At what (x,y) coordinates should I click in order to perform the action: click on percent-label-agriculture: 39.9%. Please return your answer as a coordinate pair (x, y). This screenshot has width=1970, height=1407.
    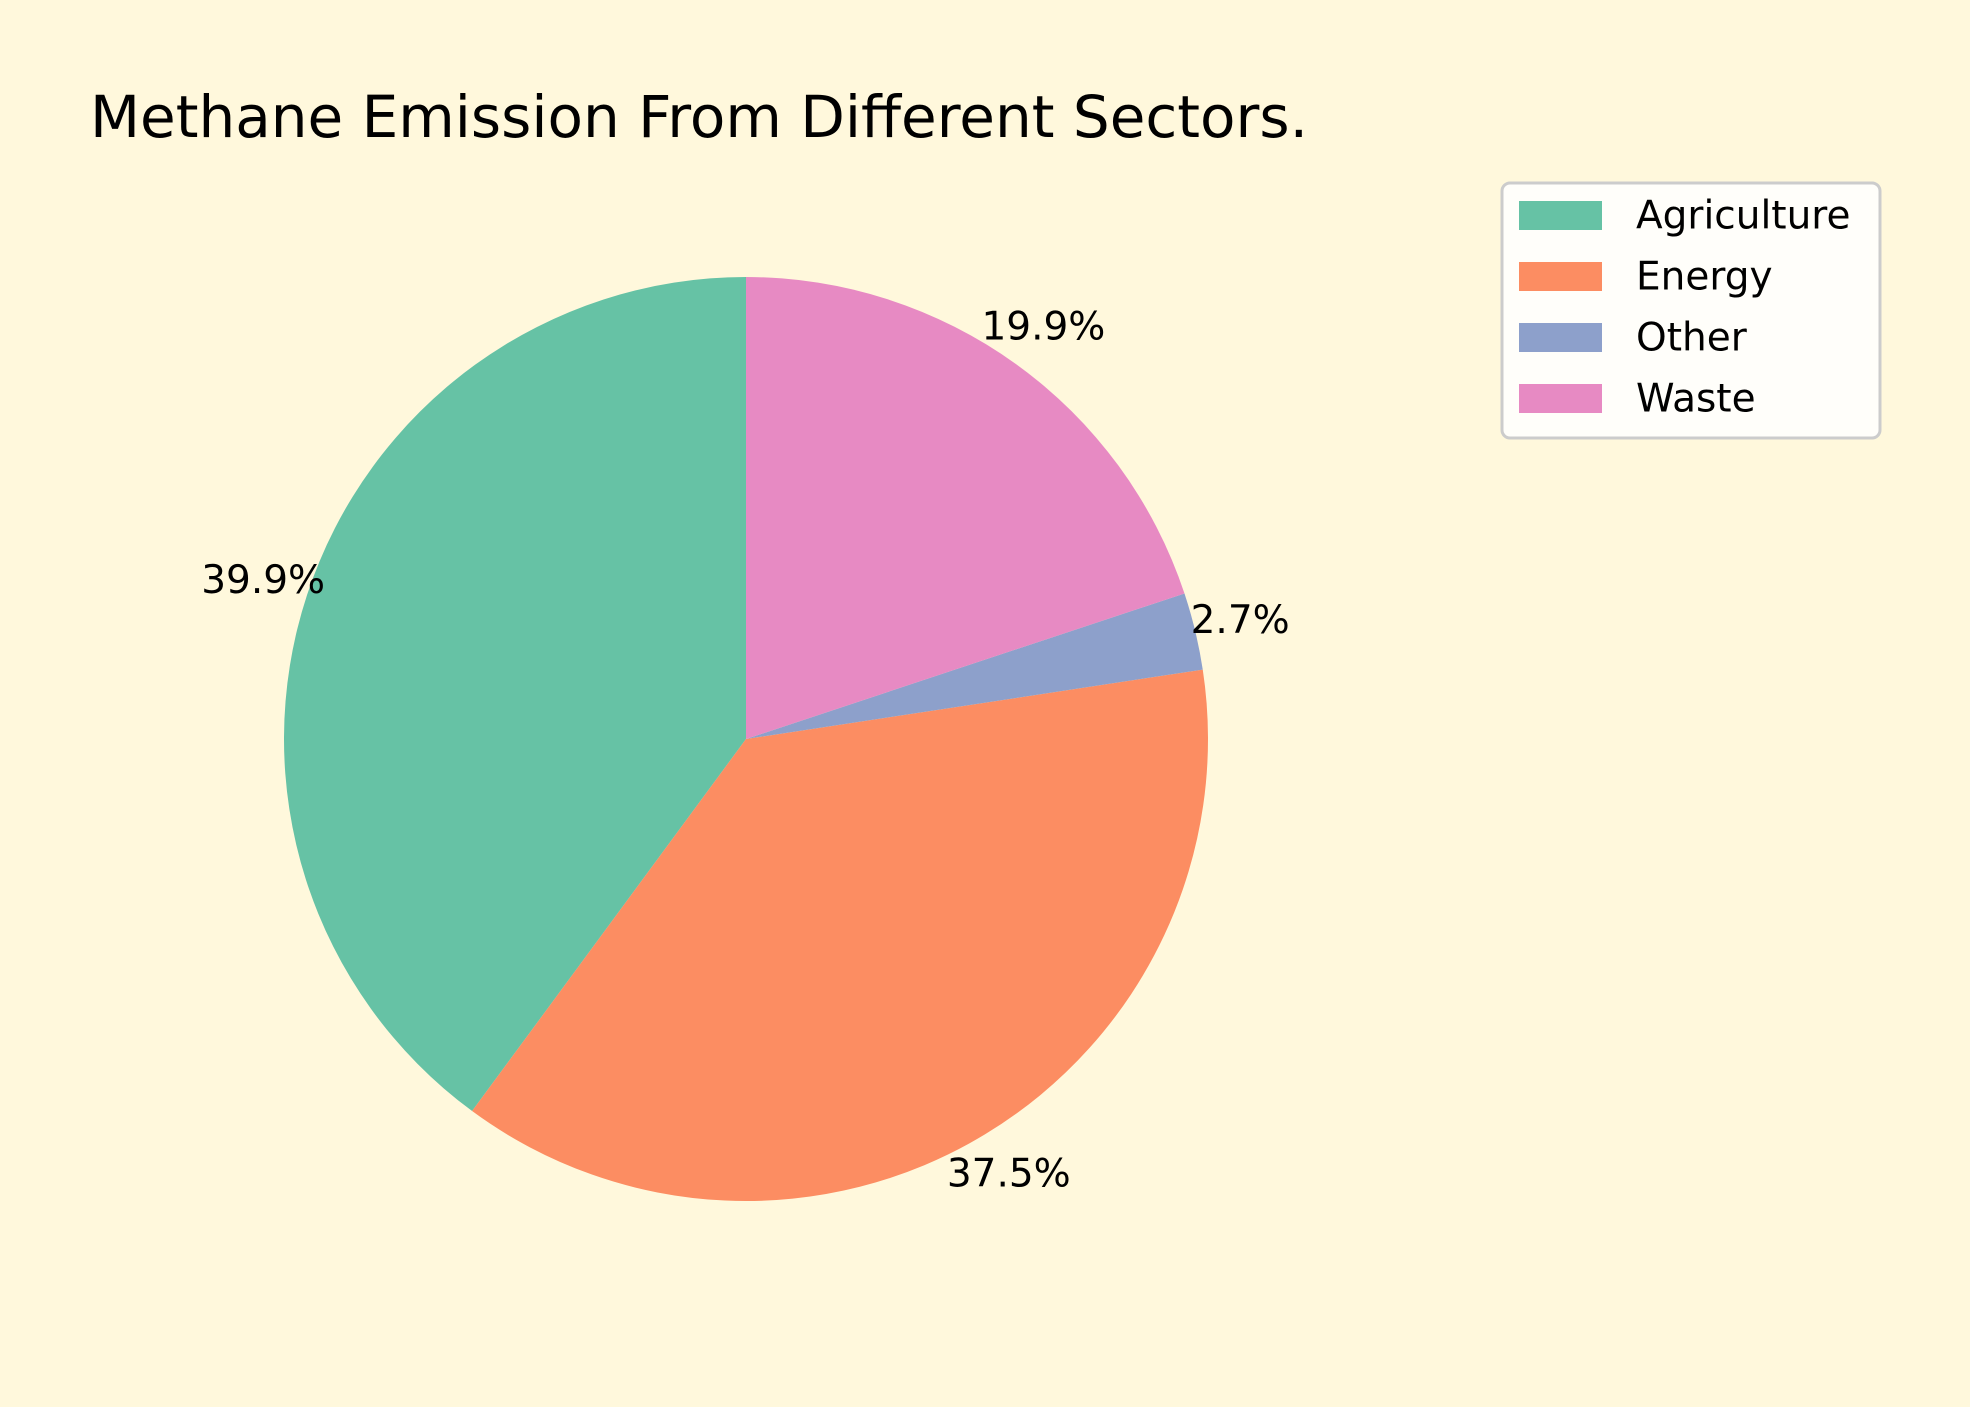
    Looking at the image, I should click on (263, 580).